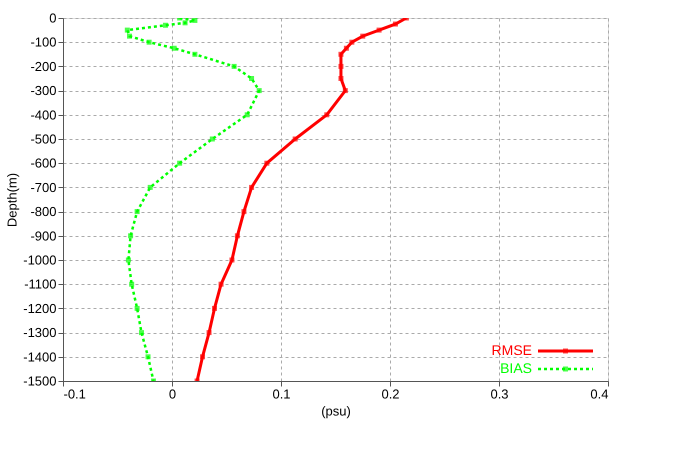  Describe the element at coordinates (40, 284) in the screenshot. I see `y-tick-label: -1100` at that location.